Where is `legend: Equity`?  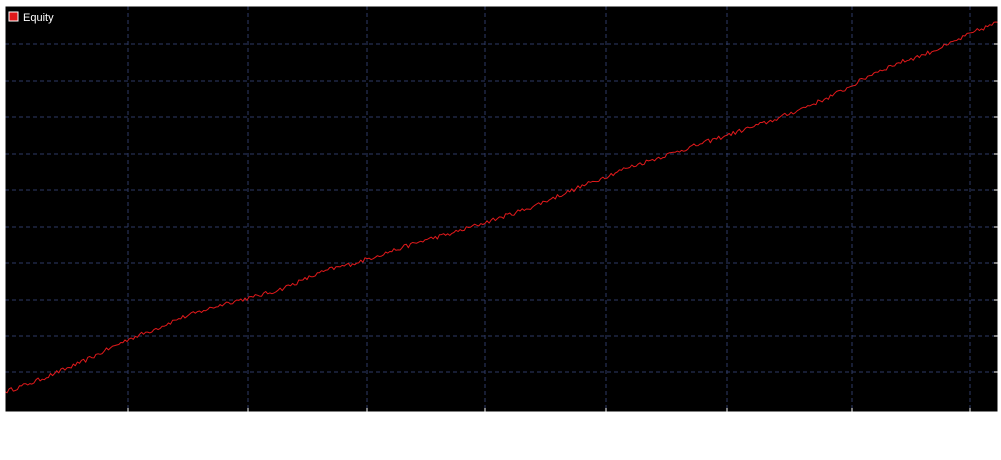
legend: Equity is located at coordinates (31, 17).